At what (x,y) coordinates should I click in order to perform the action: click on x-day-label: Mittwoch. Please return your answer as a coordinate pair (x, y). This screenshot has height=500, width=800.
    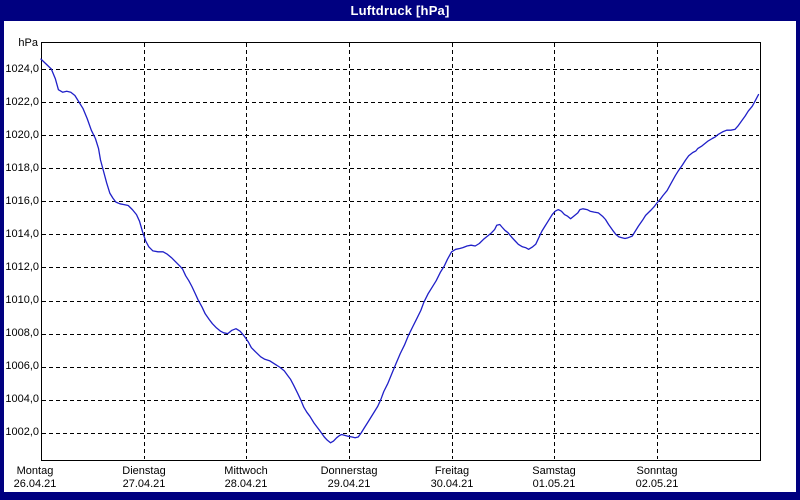
    Looking at the image, I should click on (246, 471).